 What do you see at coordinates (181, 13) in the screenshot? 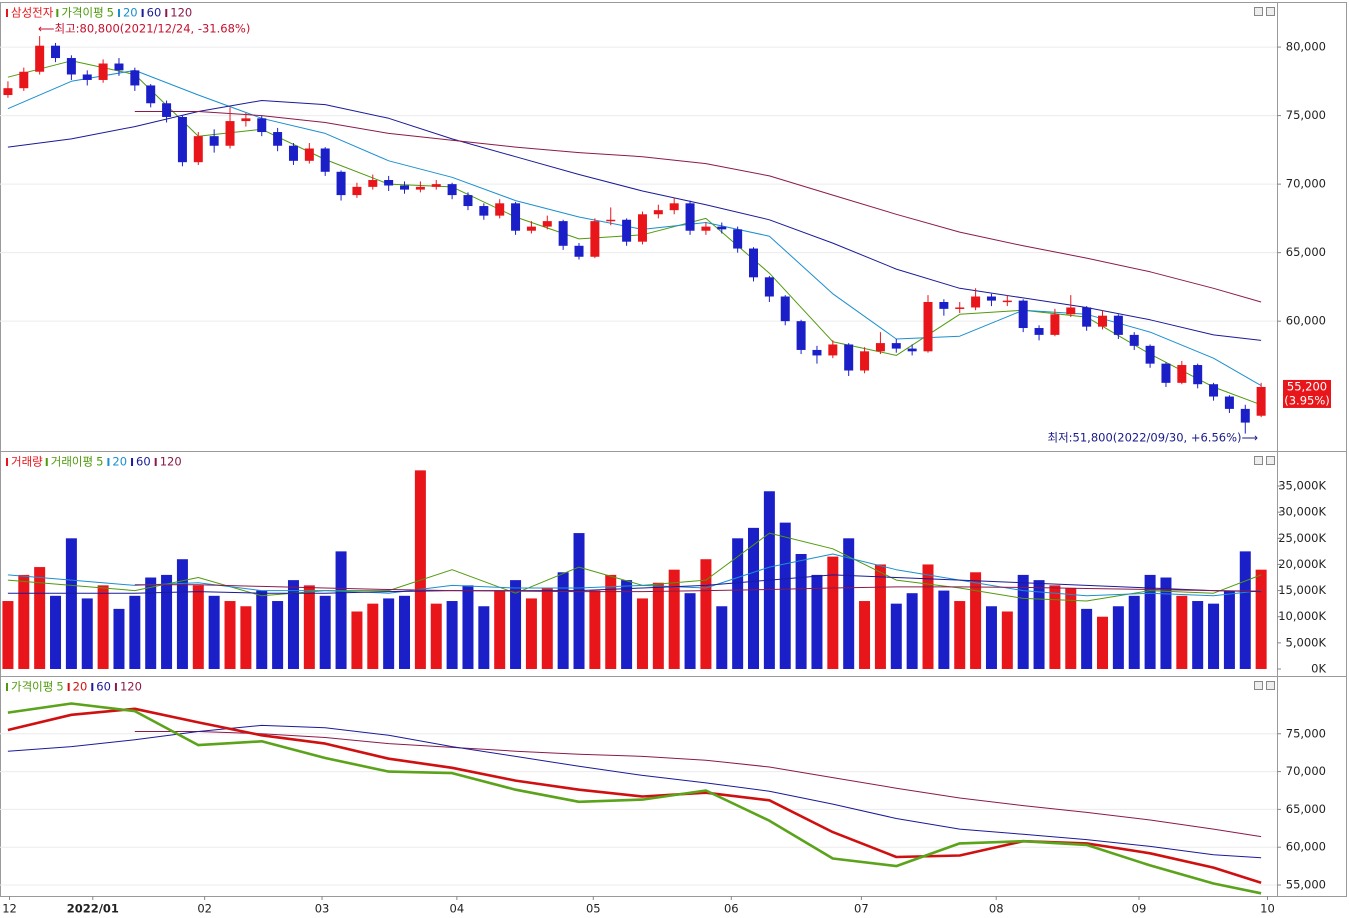
I see `legend-entry: 120` at bounding box center [181, 13].